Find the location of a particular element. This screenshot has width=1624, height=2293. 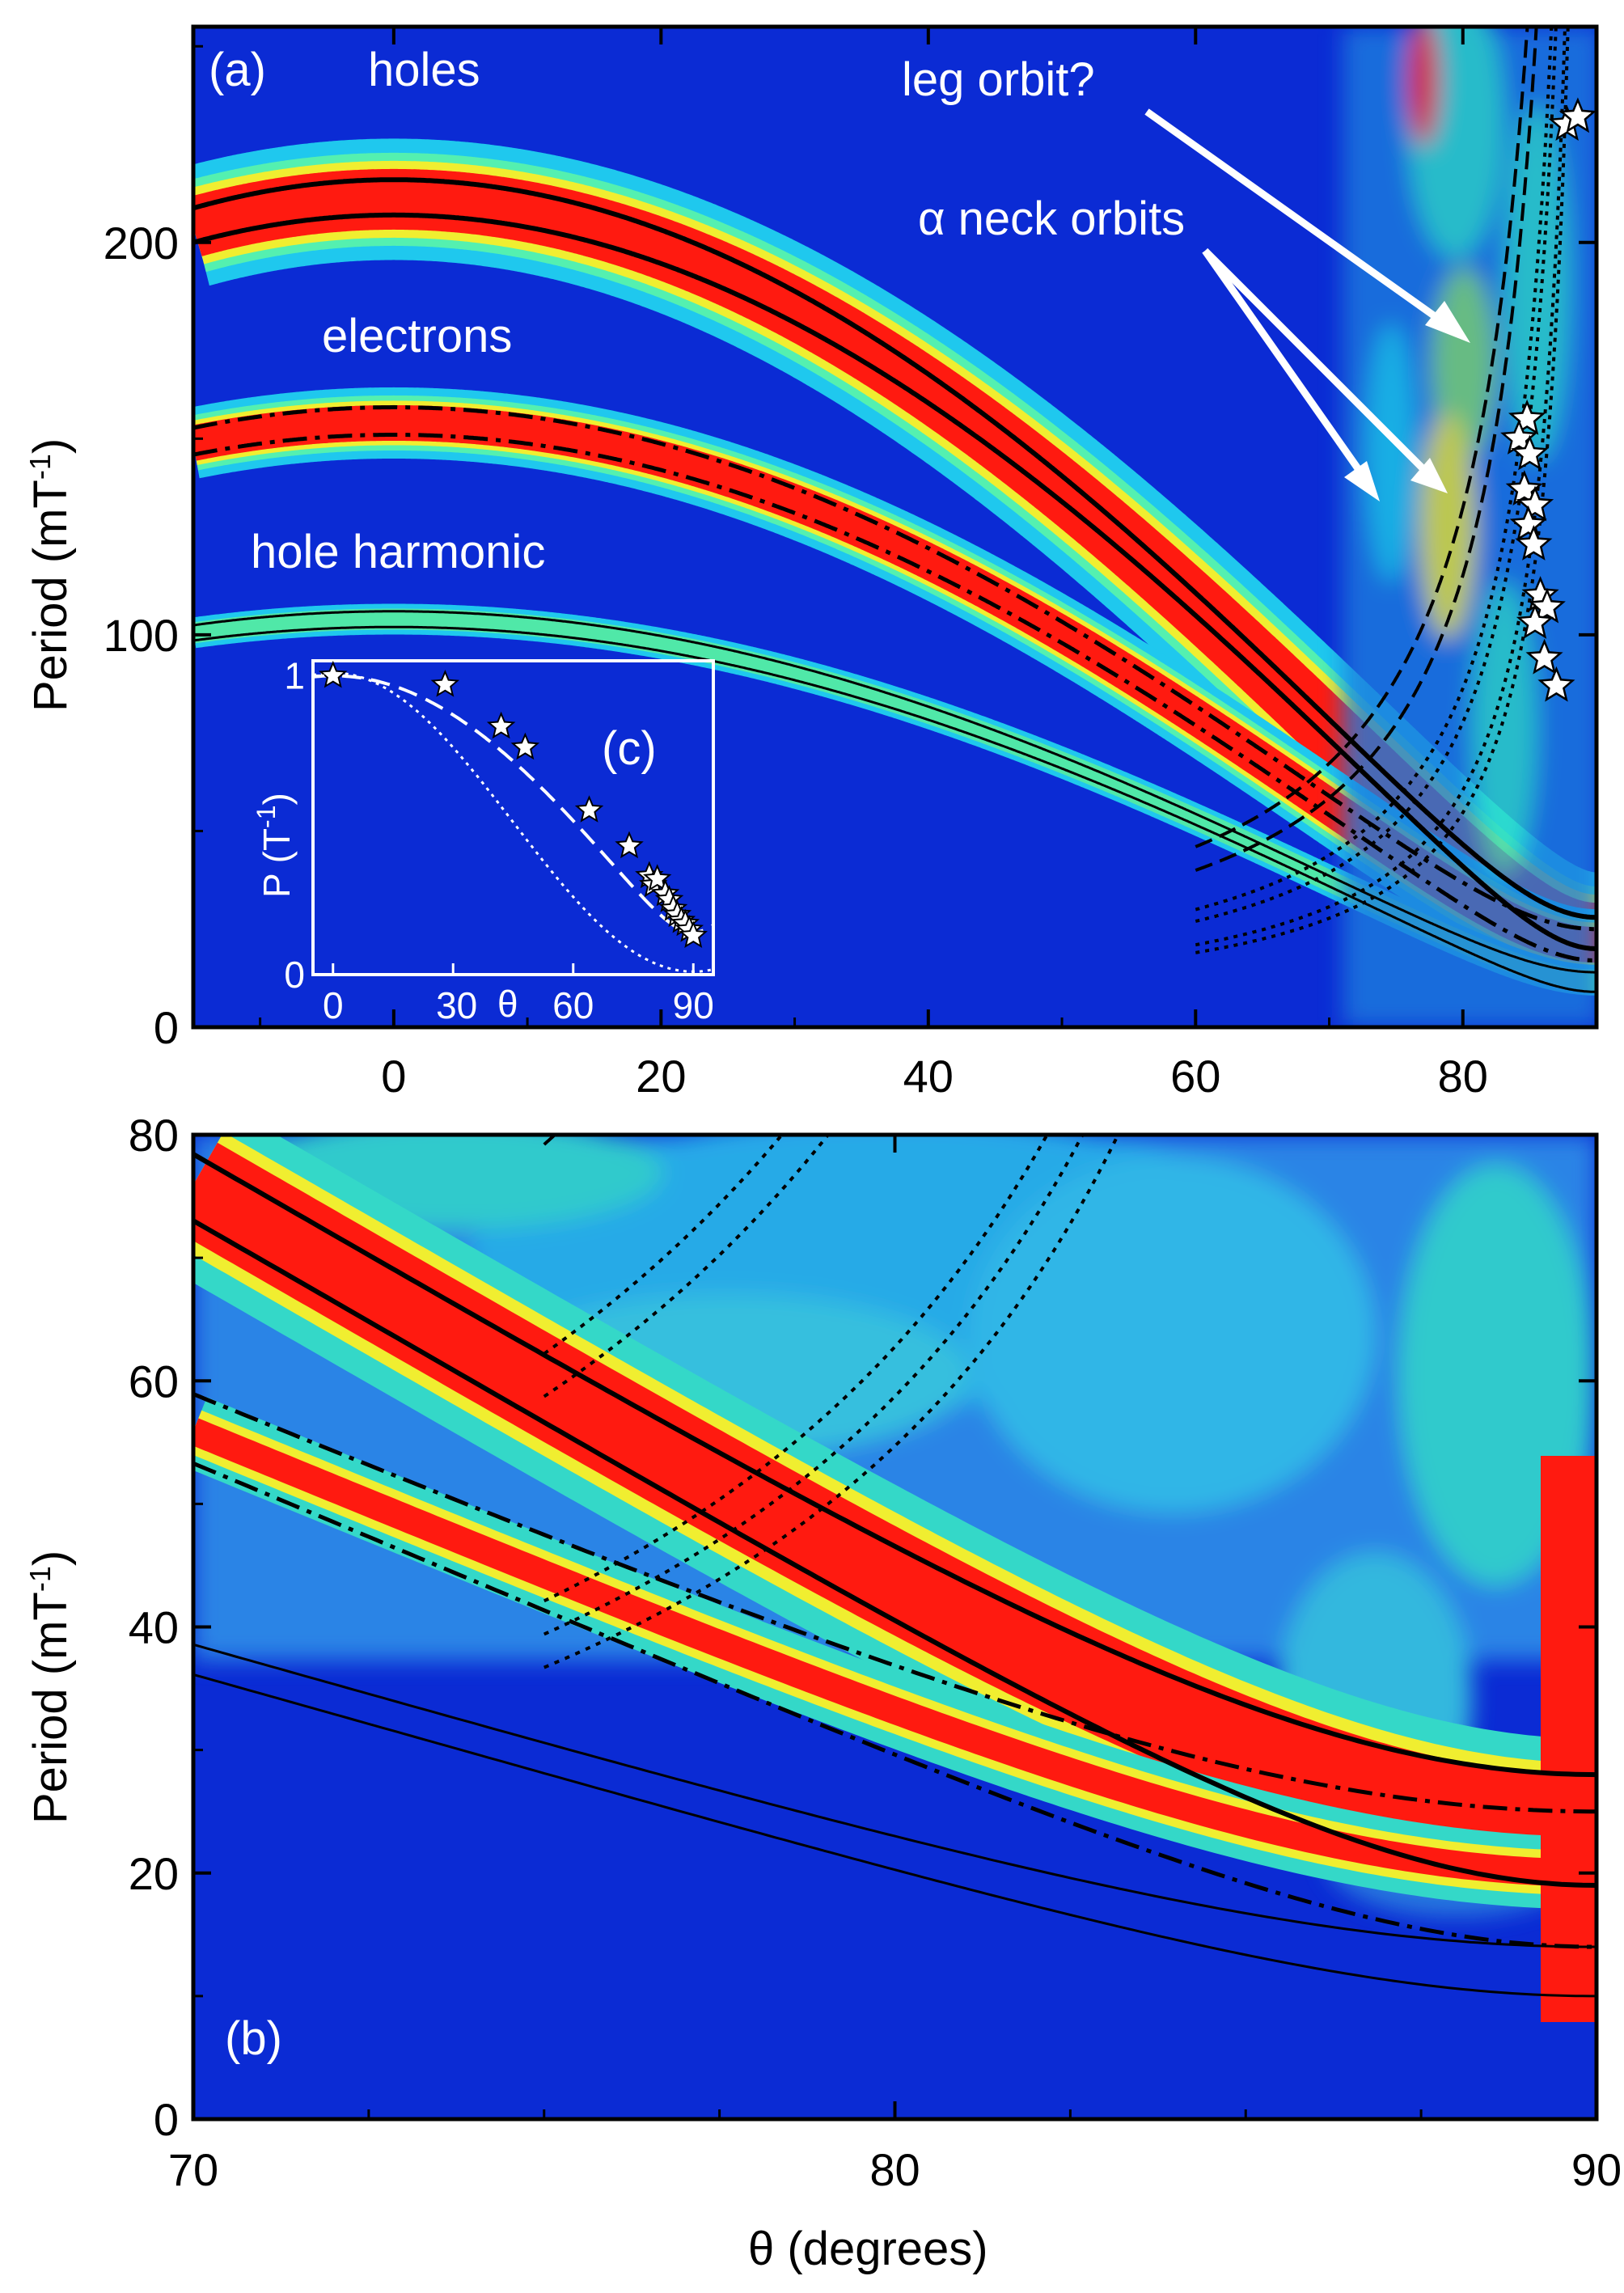

c-curve-dashed is located at coordinates (513, 804).